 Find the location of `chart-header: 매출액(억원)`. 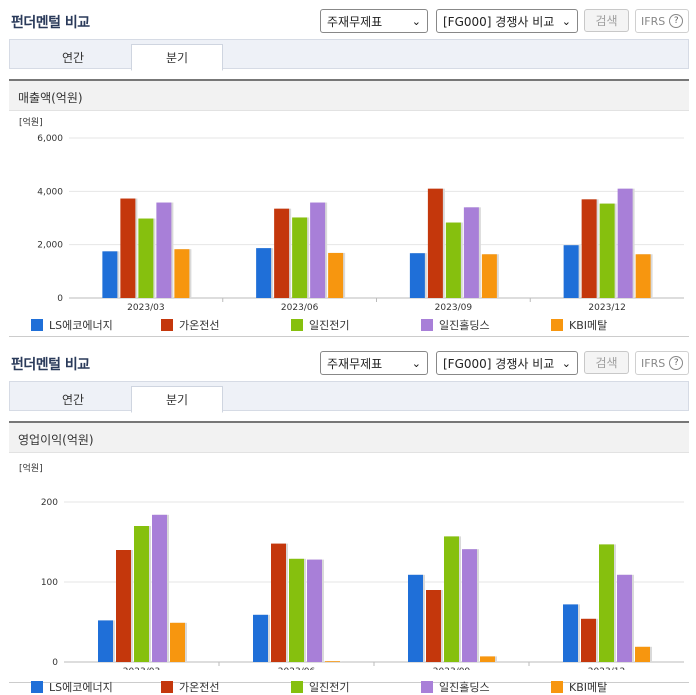

chart-header: 매출액(억원) is located at coordinates (349, 96).